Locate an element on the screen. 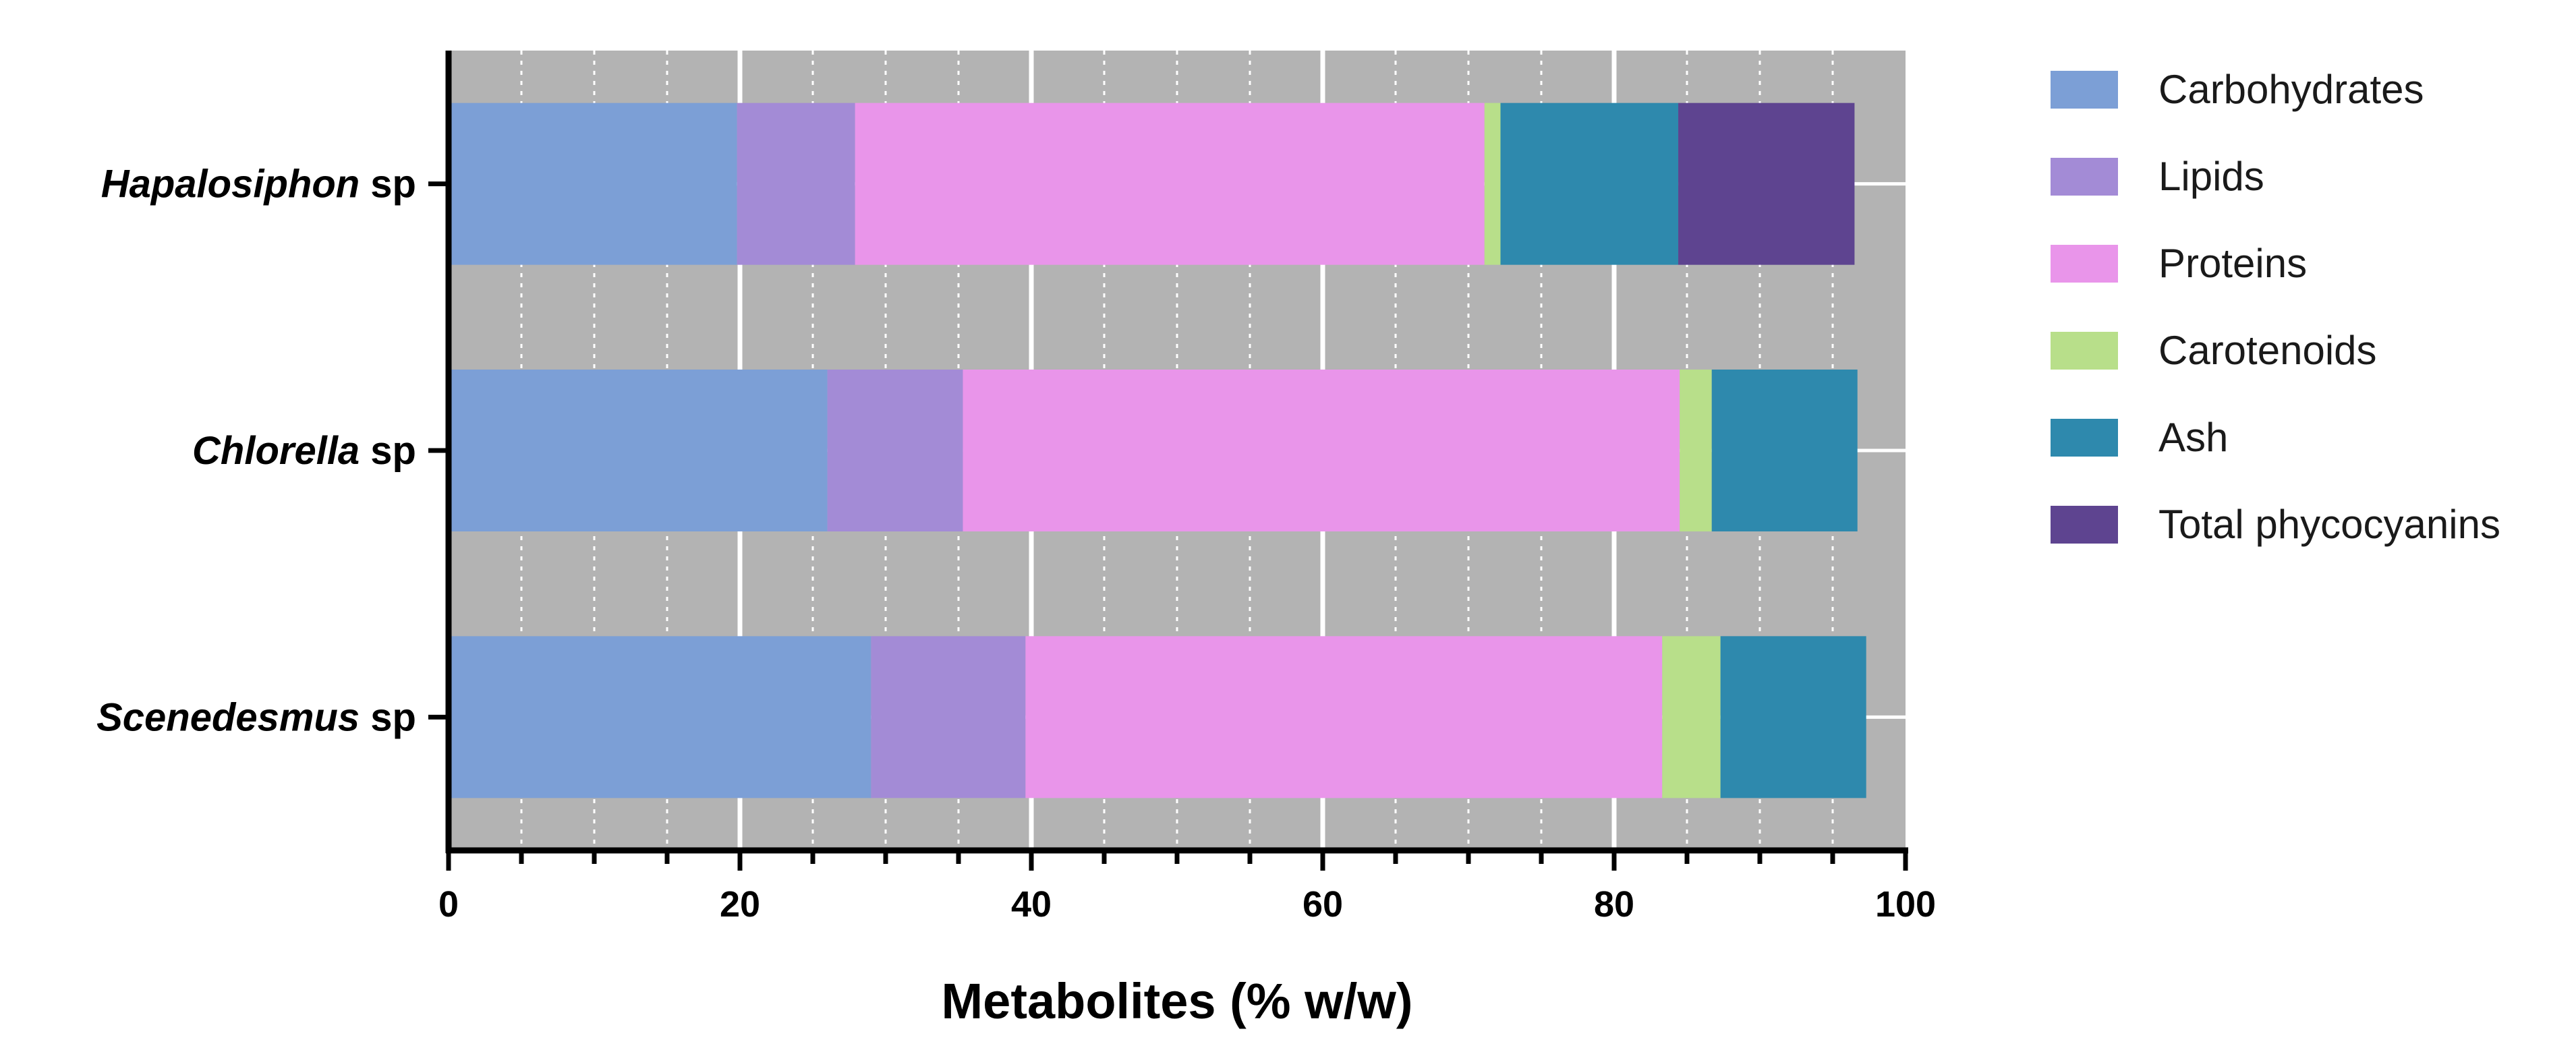  legend-label: Total phycocyanins is located at coordinates (2329, 524).